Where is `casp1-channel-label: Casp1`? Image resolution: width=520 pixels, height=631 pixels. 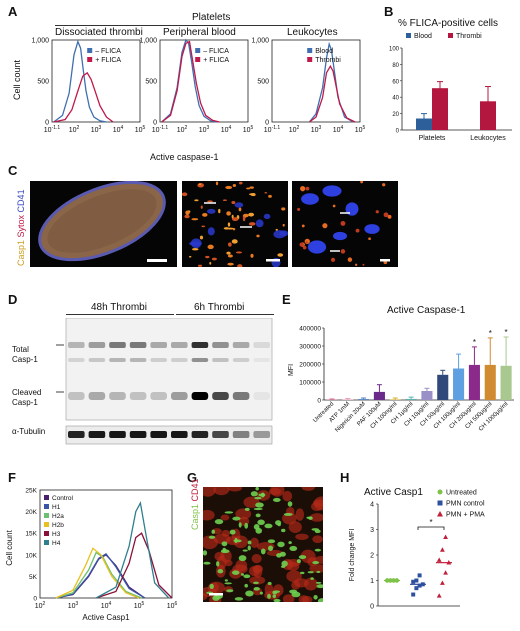 casp1-channel-label: Casp1 is located at coordinates (21, 252).